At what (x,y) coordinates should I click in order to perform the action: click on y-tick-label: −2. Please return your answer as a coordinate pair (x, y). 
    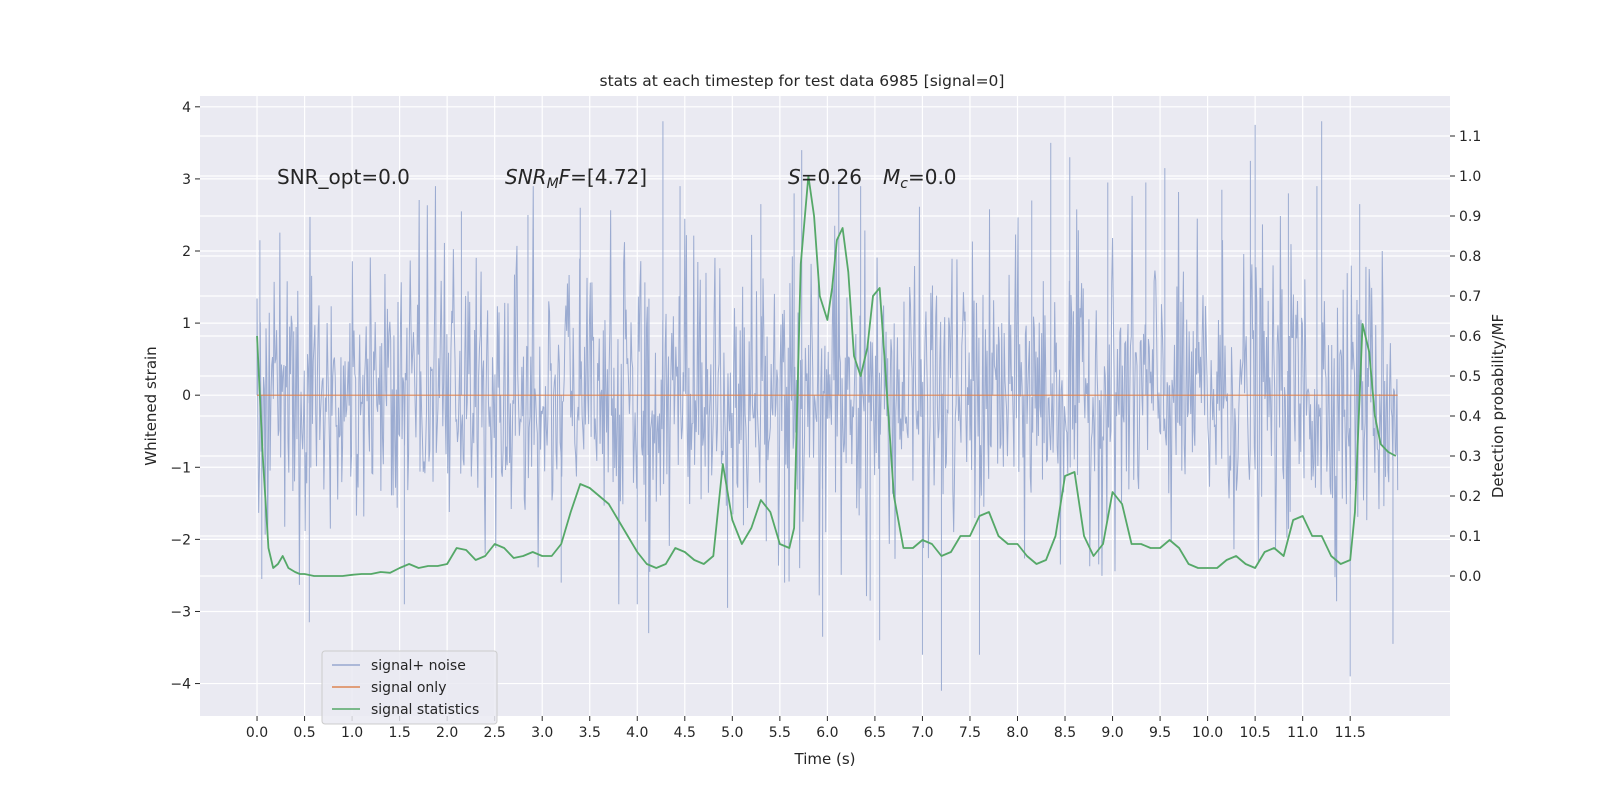
    Looking at the image, I should click on (180, 540).